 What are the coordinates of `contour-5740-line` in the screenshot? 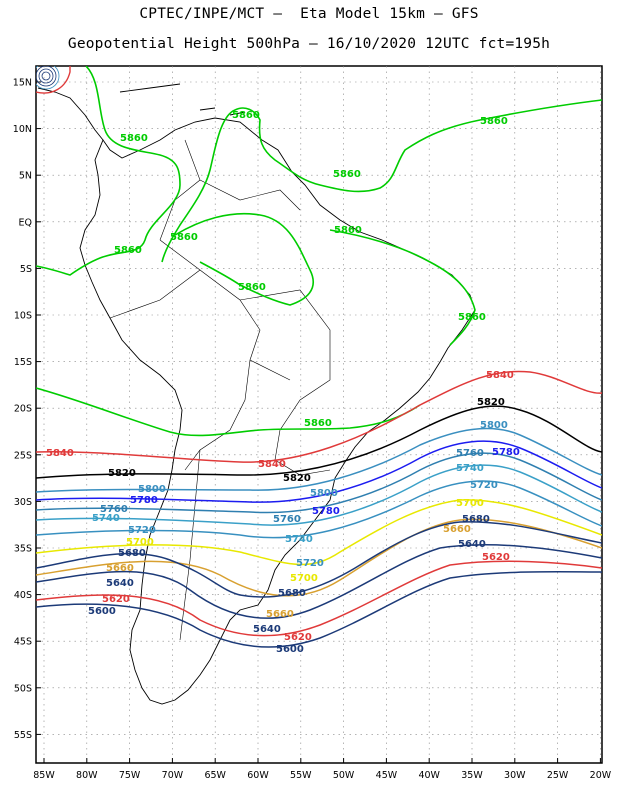 It's located at (319, 495).